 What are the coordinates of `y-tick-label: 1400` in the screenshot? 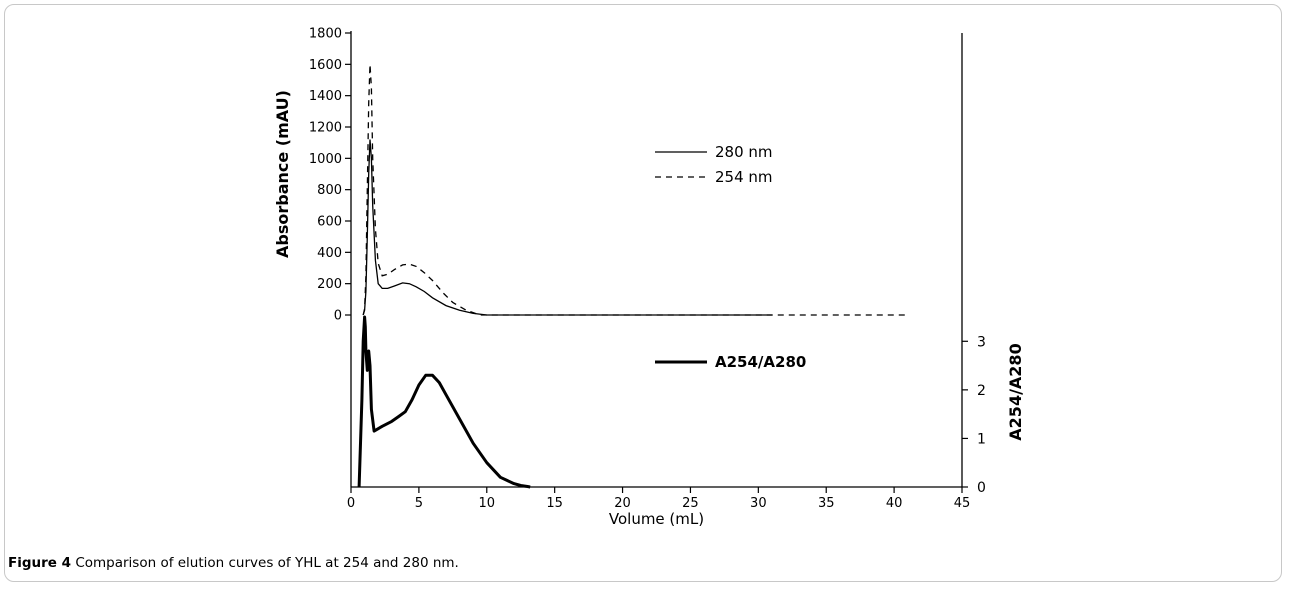 It's located at (325, 96).